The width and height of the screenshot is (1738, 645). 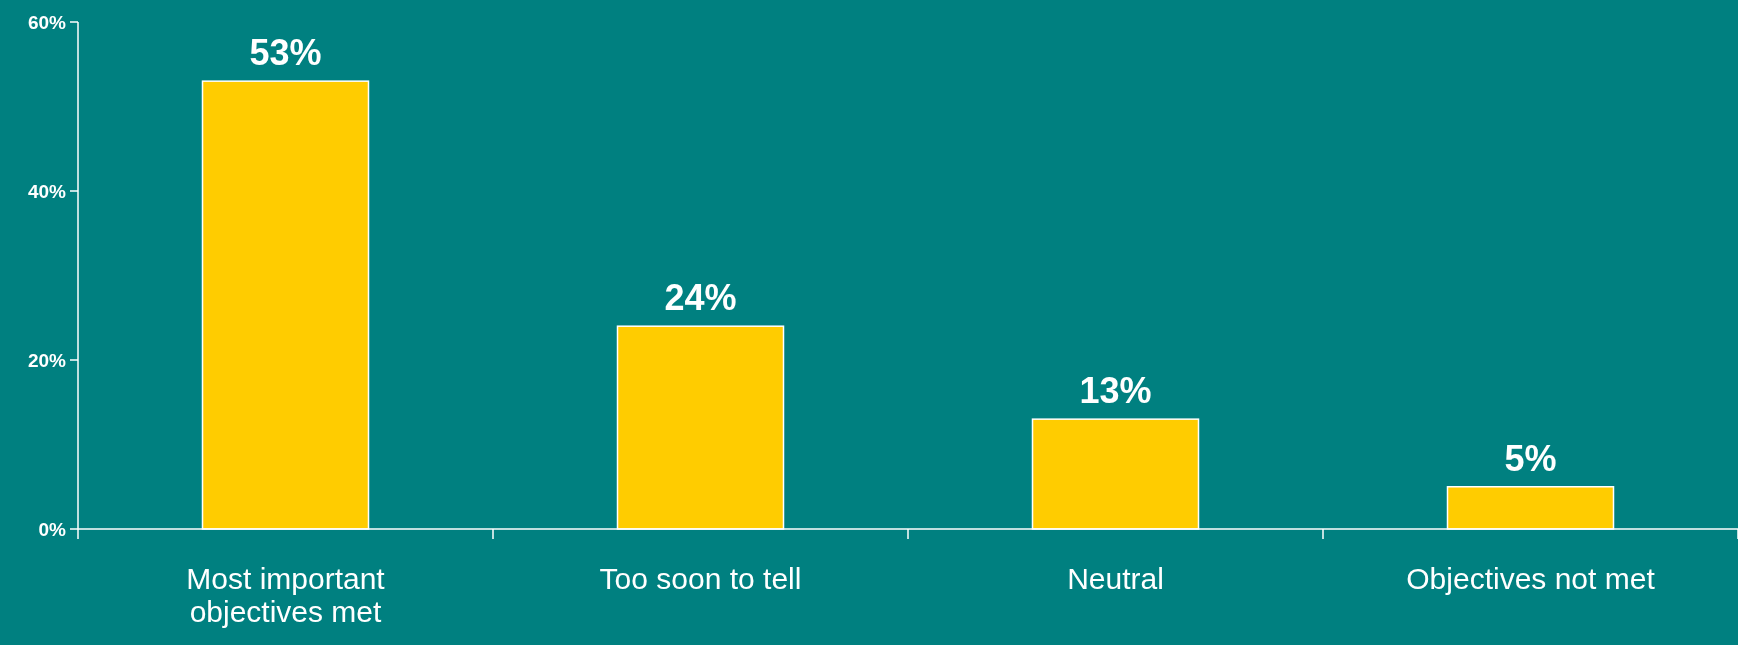 What do you see at coordinates (700, 578) in the screenshot?
I see `x-tick-label: Too soon to tell` at bounding box center [700, 578].